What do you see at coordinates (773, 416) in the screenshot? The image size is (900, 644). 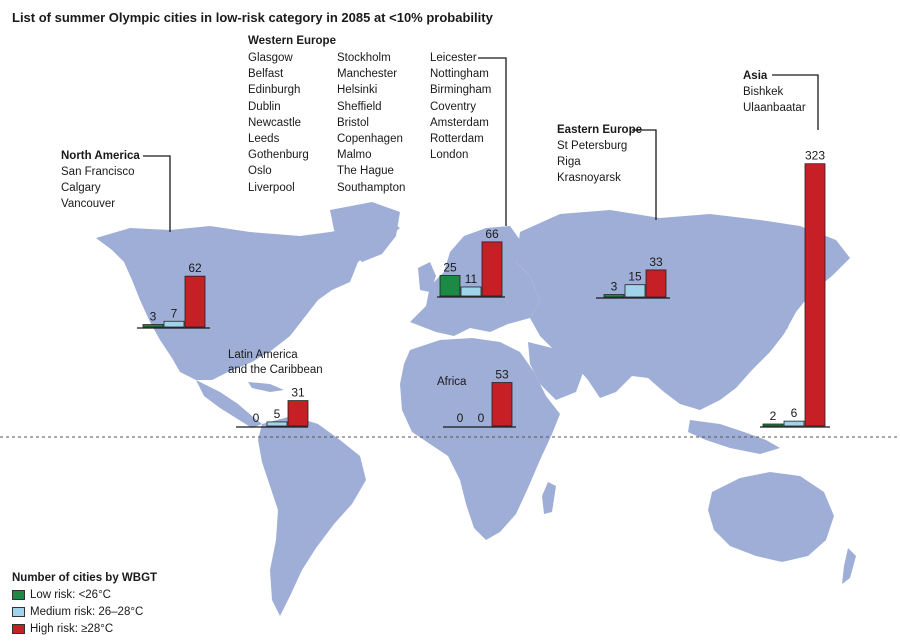 I see `bar-value-label: 2` at bounding box center [773, 416].